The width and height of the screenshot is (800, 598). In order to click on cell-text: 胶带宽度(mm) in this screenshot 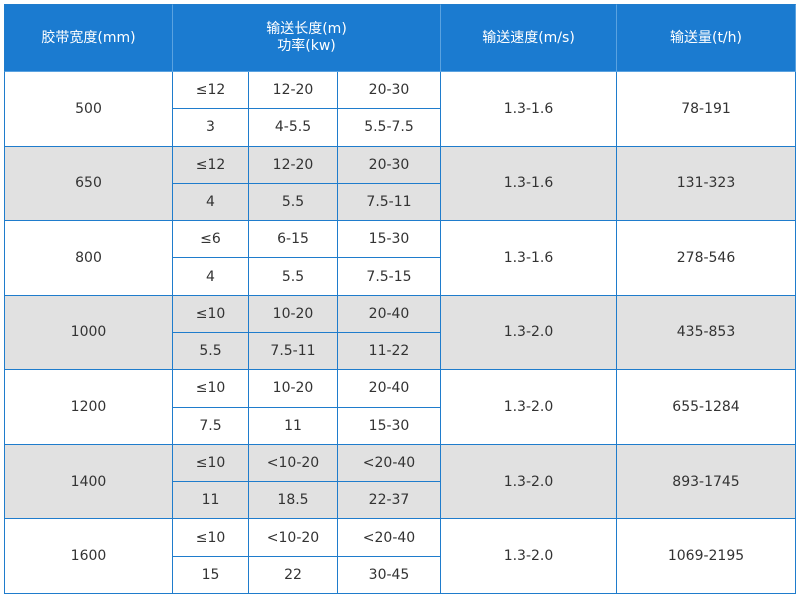, I will do `click(88, 37)`.